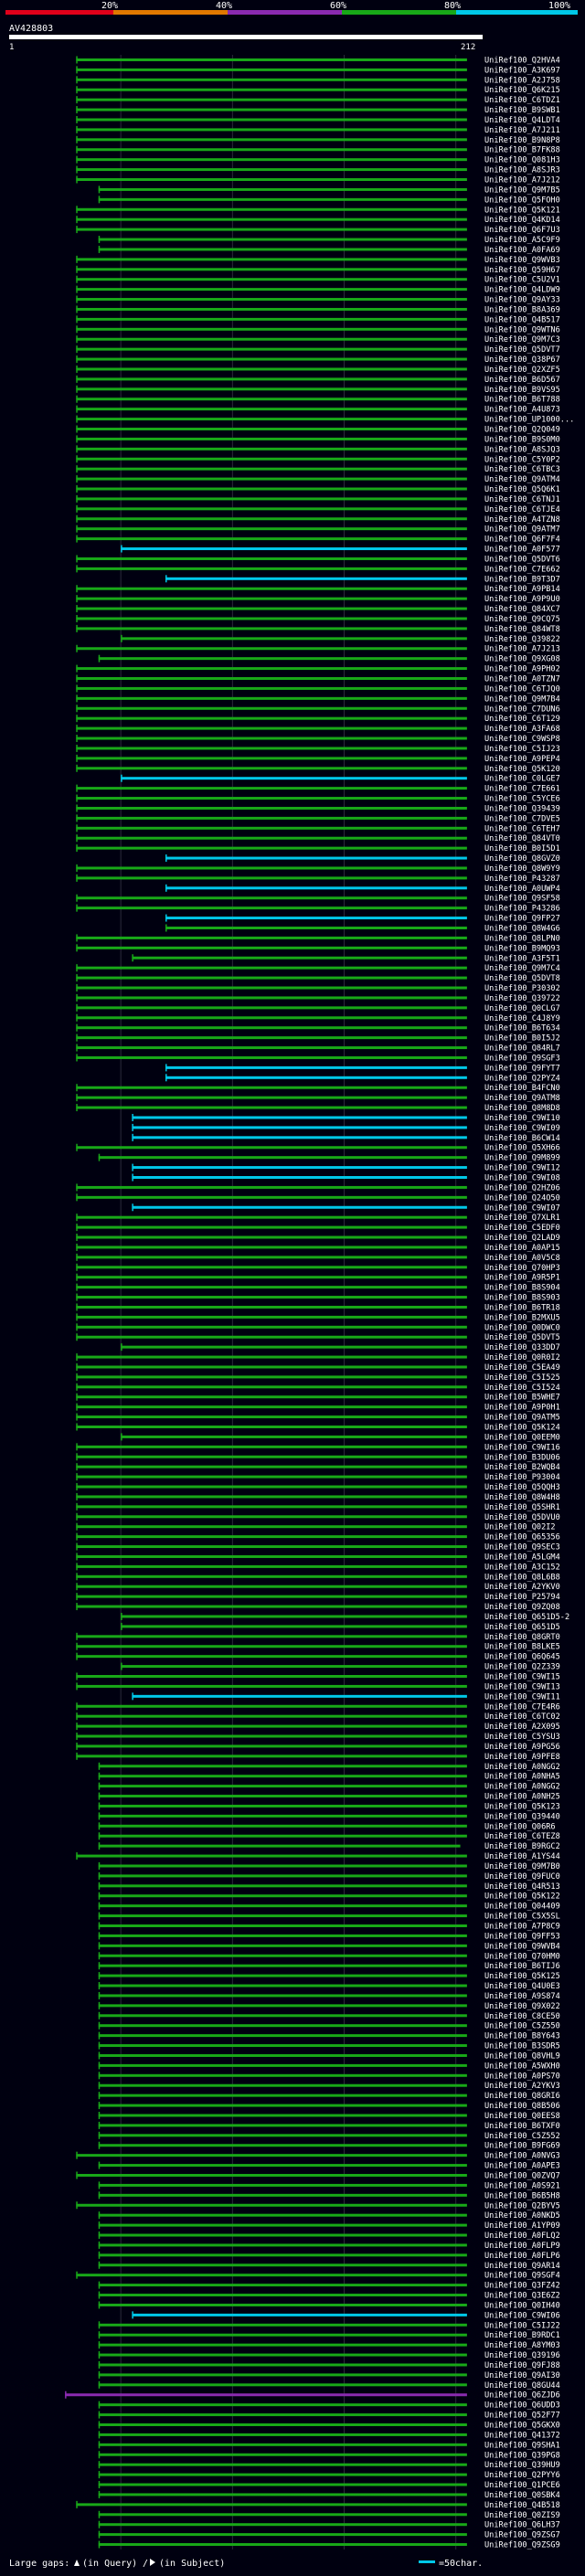 The image size is (585, 2576). Describe the element at coordinates (346, 1208) in the screenshot. I see `hit-row: UniRef100_C9WI07` at that location.